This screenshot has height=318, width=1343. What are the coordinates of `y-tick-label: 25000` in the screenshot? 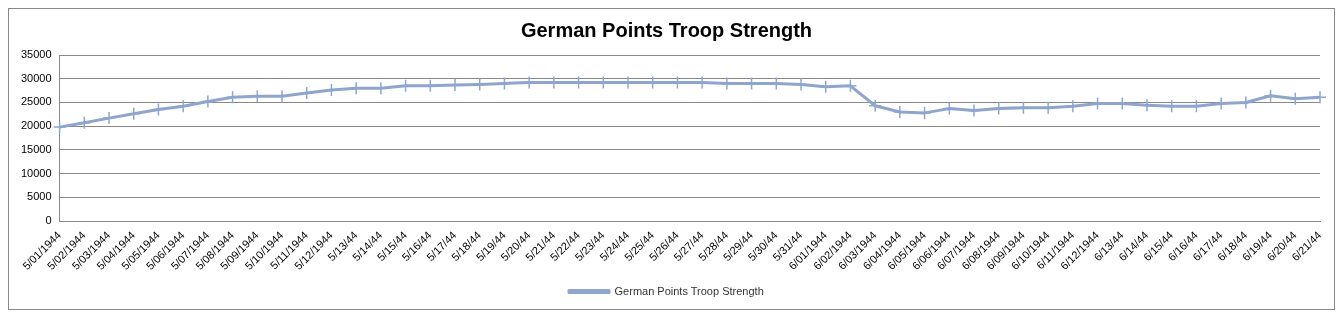 It's located at (36, 101).